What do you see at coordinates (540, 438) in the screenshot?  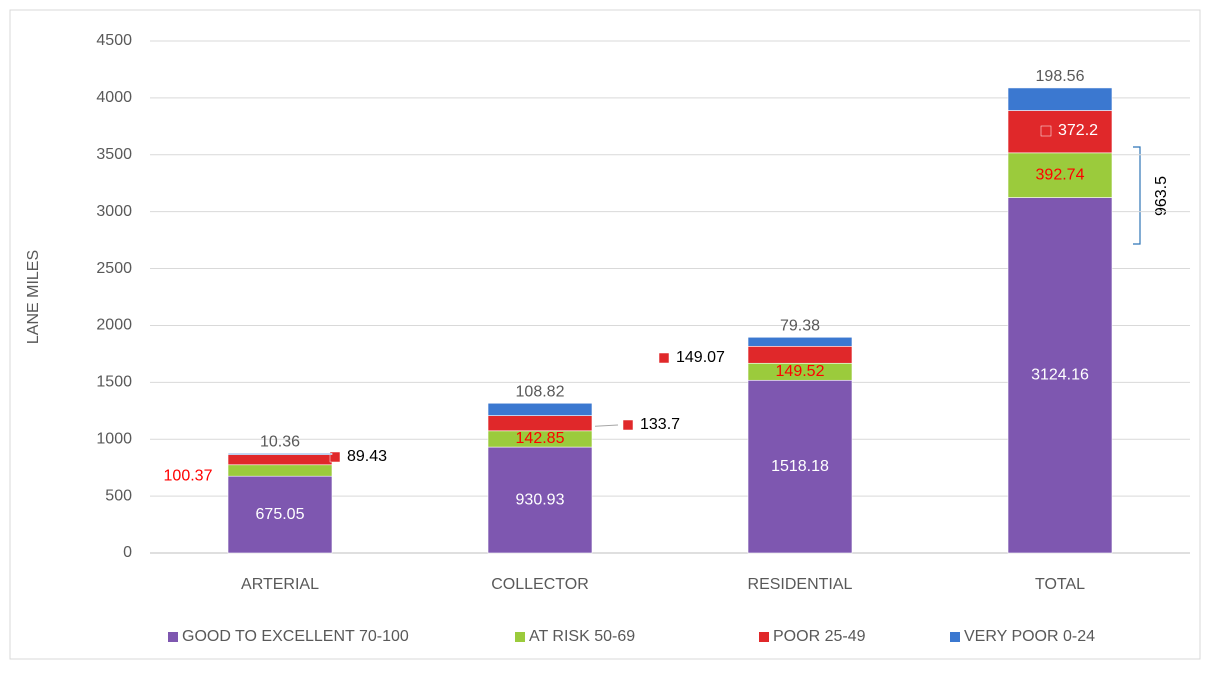 I see `data-label: 142.85` at bounding box center [540, 438].